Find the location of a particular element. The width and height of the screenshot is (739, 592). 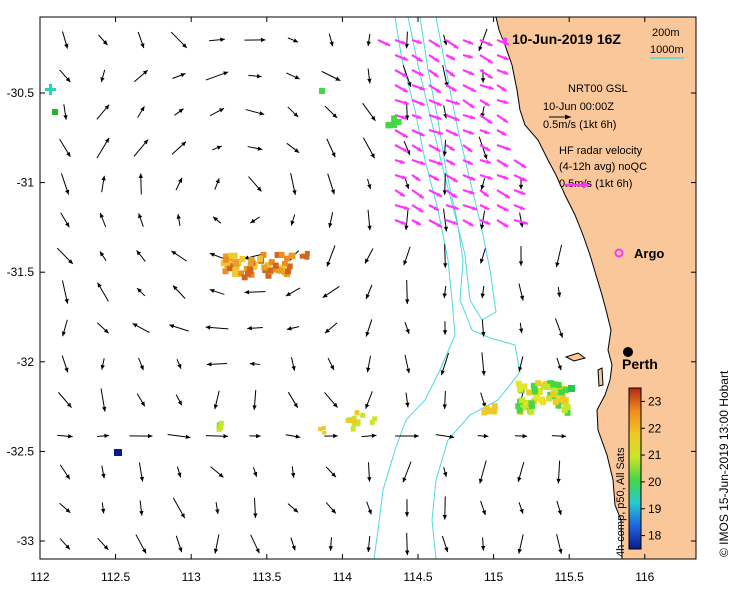

radar-legend-avg: (4-12h avg) noQC is located at coordinates (603, 167).